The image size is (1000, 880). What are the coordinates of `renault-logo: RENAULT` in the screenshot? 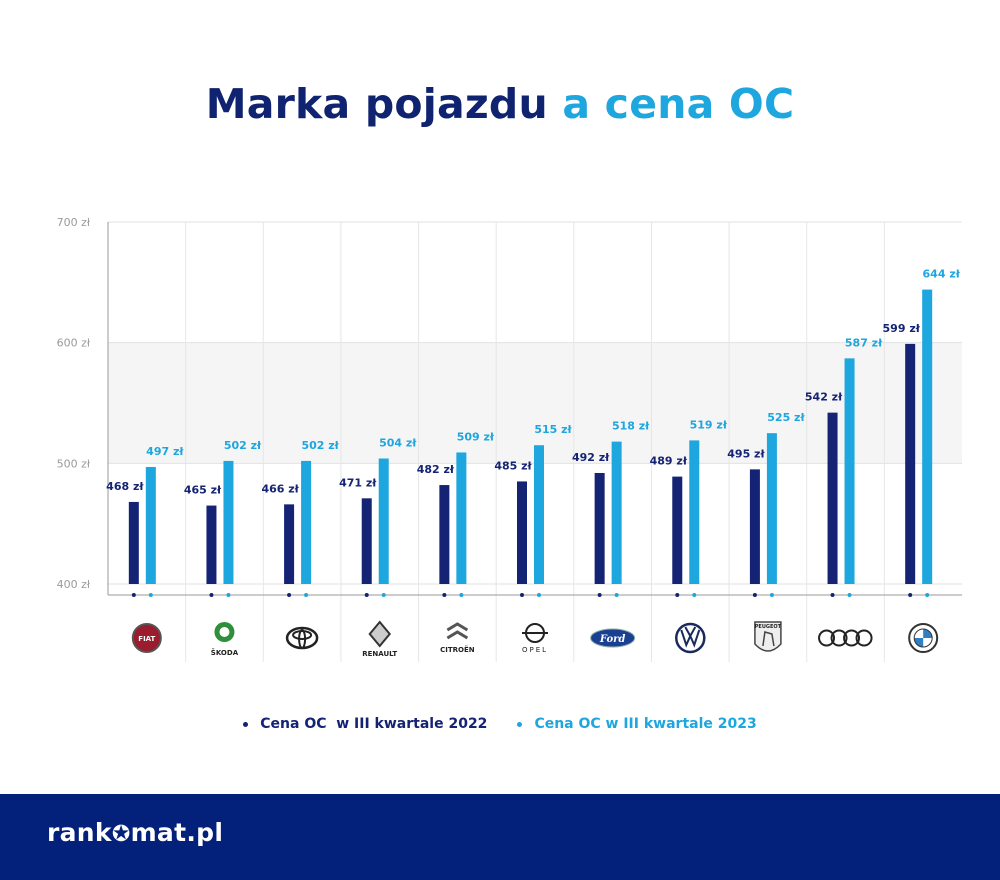 It's located at (379, 639).